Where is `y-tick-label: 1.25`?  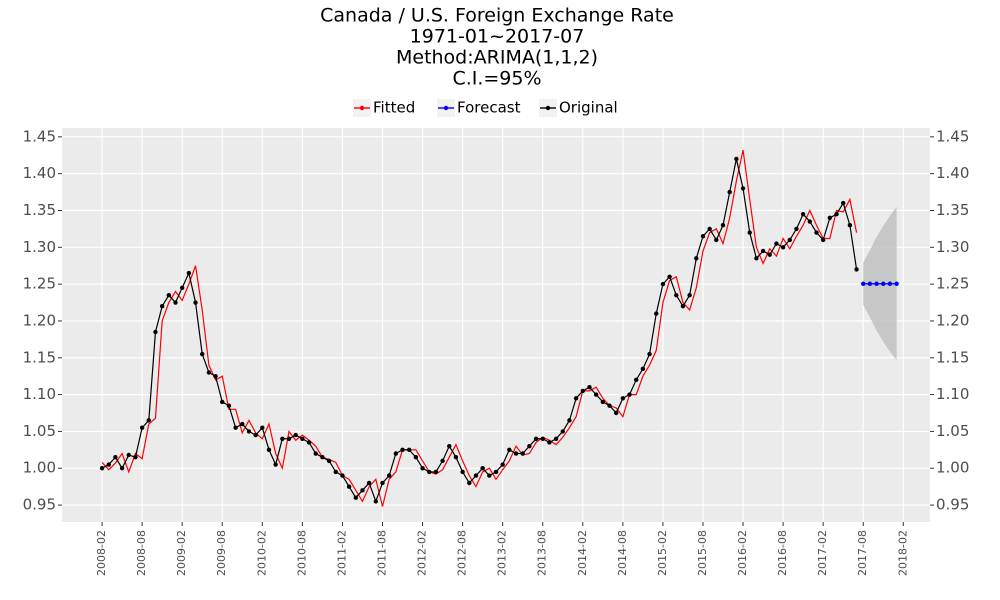
y-tick-label: 1.25 is located at coordinates (39, 284).